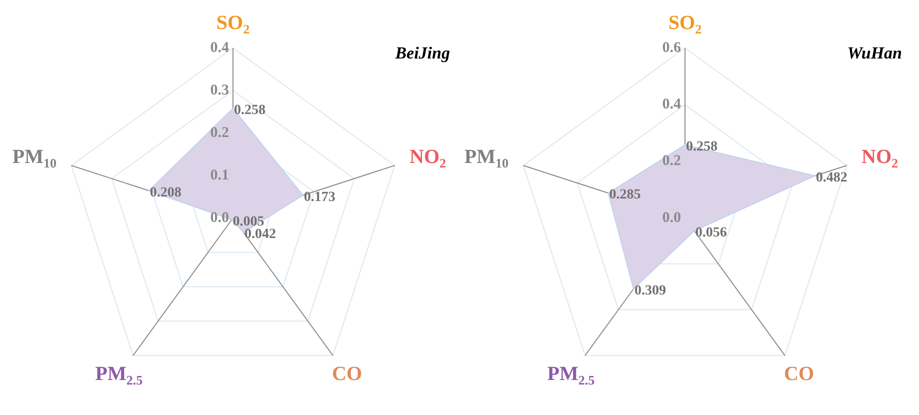  What do you see at coordinates (711, 232) in the screenshot?
I see `data-label: 0.056` at bounding box center [711, 232].